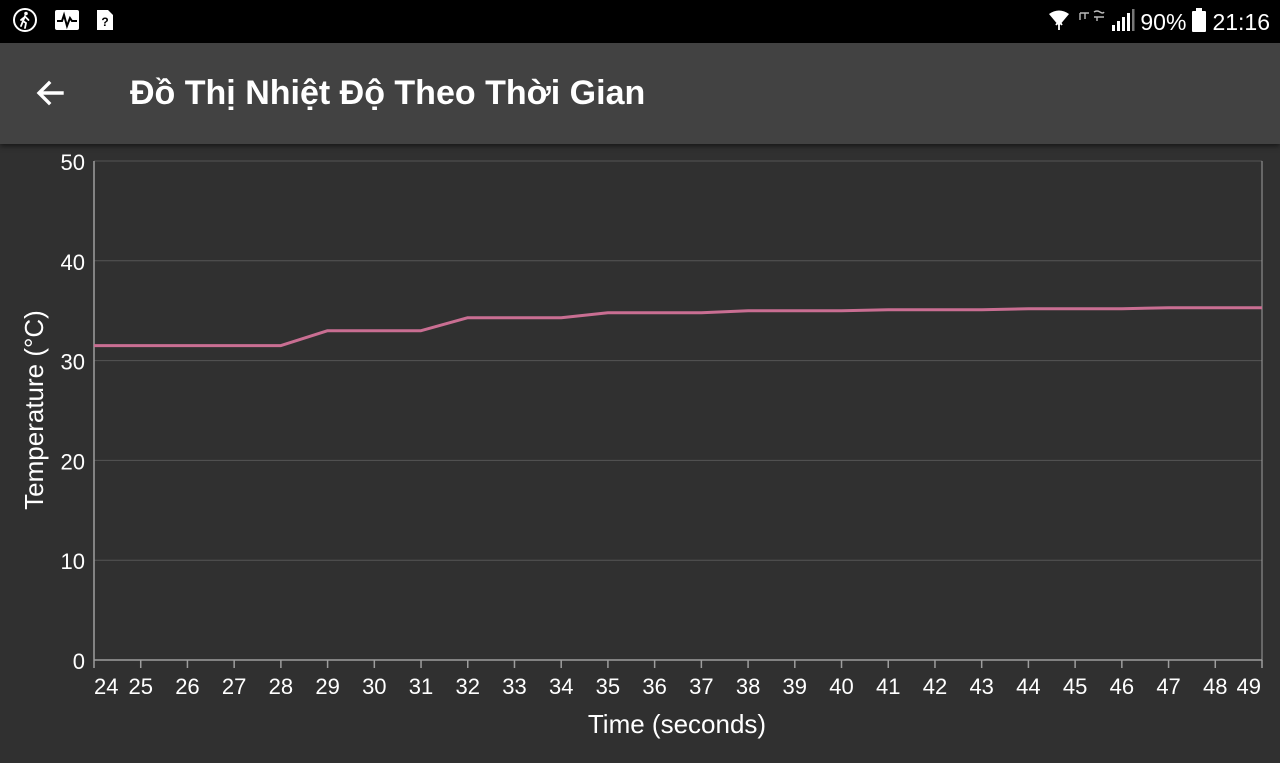 The width and height of the screenshot is (1280, 763). What do you see at coordinates (73, 262) in the screenshot?
I see `y-tick-label: 40` at bounding box center [73, 262].